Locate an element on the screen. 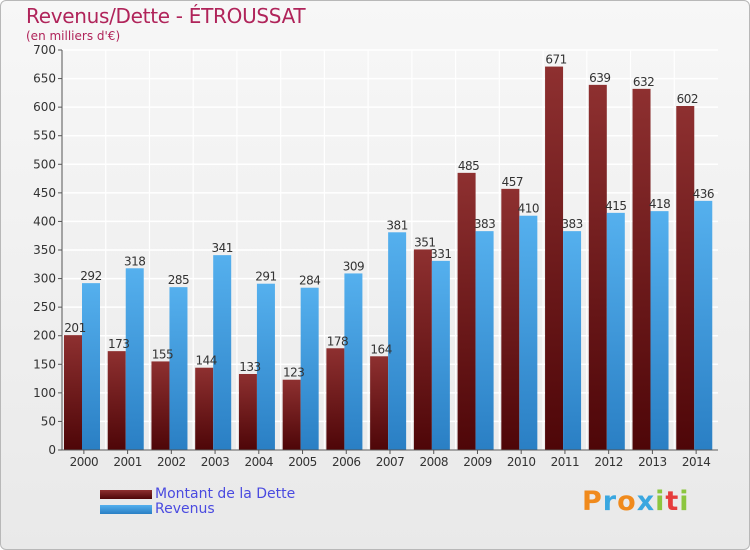 The height and width of the screenshot is (550, 750). legend-item-revenue: Revenus is located at coordinates (157, 509).